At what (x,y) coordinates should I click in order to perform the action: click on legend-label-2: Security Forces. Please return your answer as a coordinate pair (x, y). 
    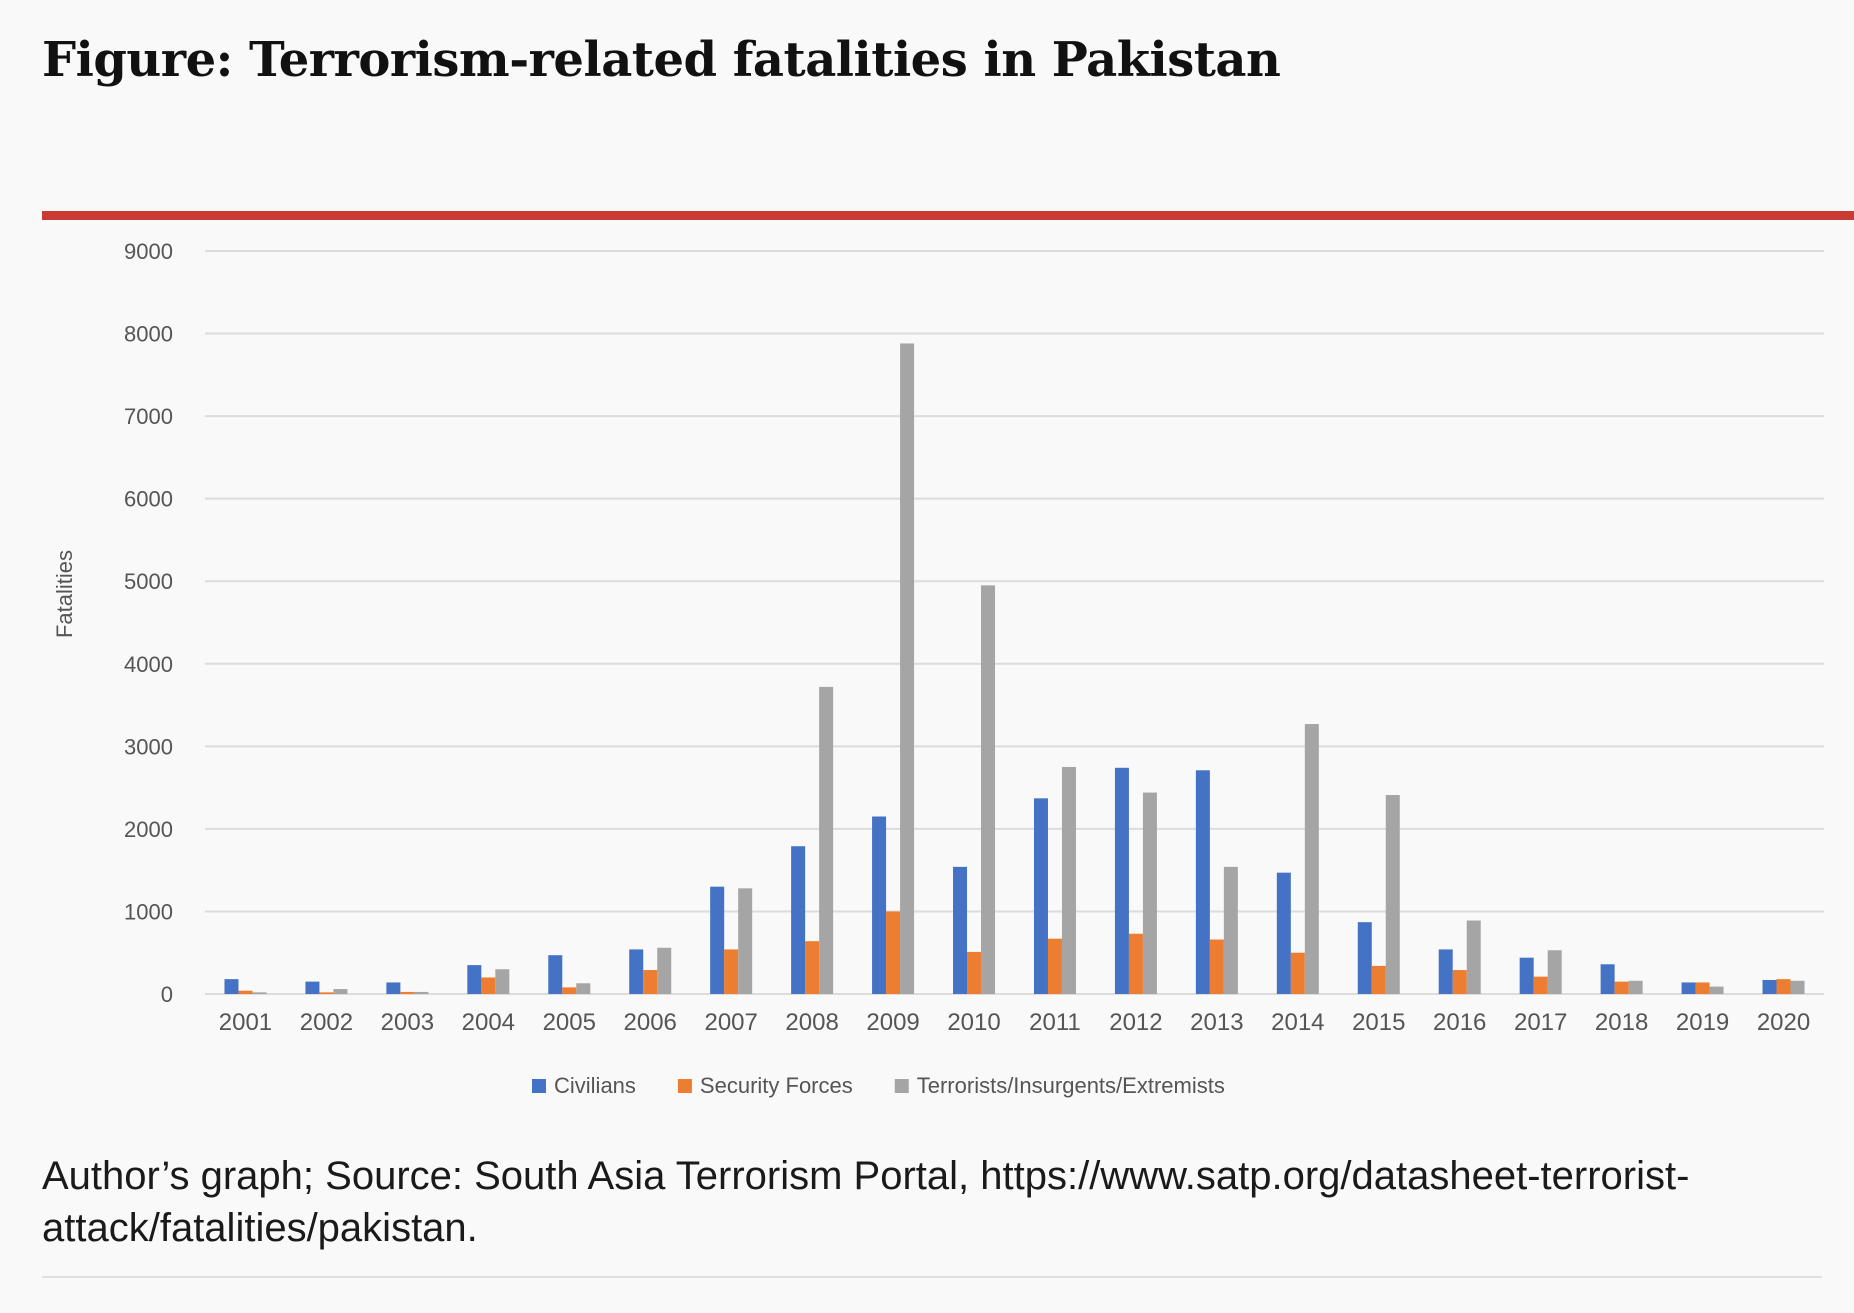
    Looking at the image, I should click on (776, 1085).